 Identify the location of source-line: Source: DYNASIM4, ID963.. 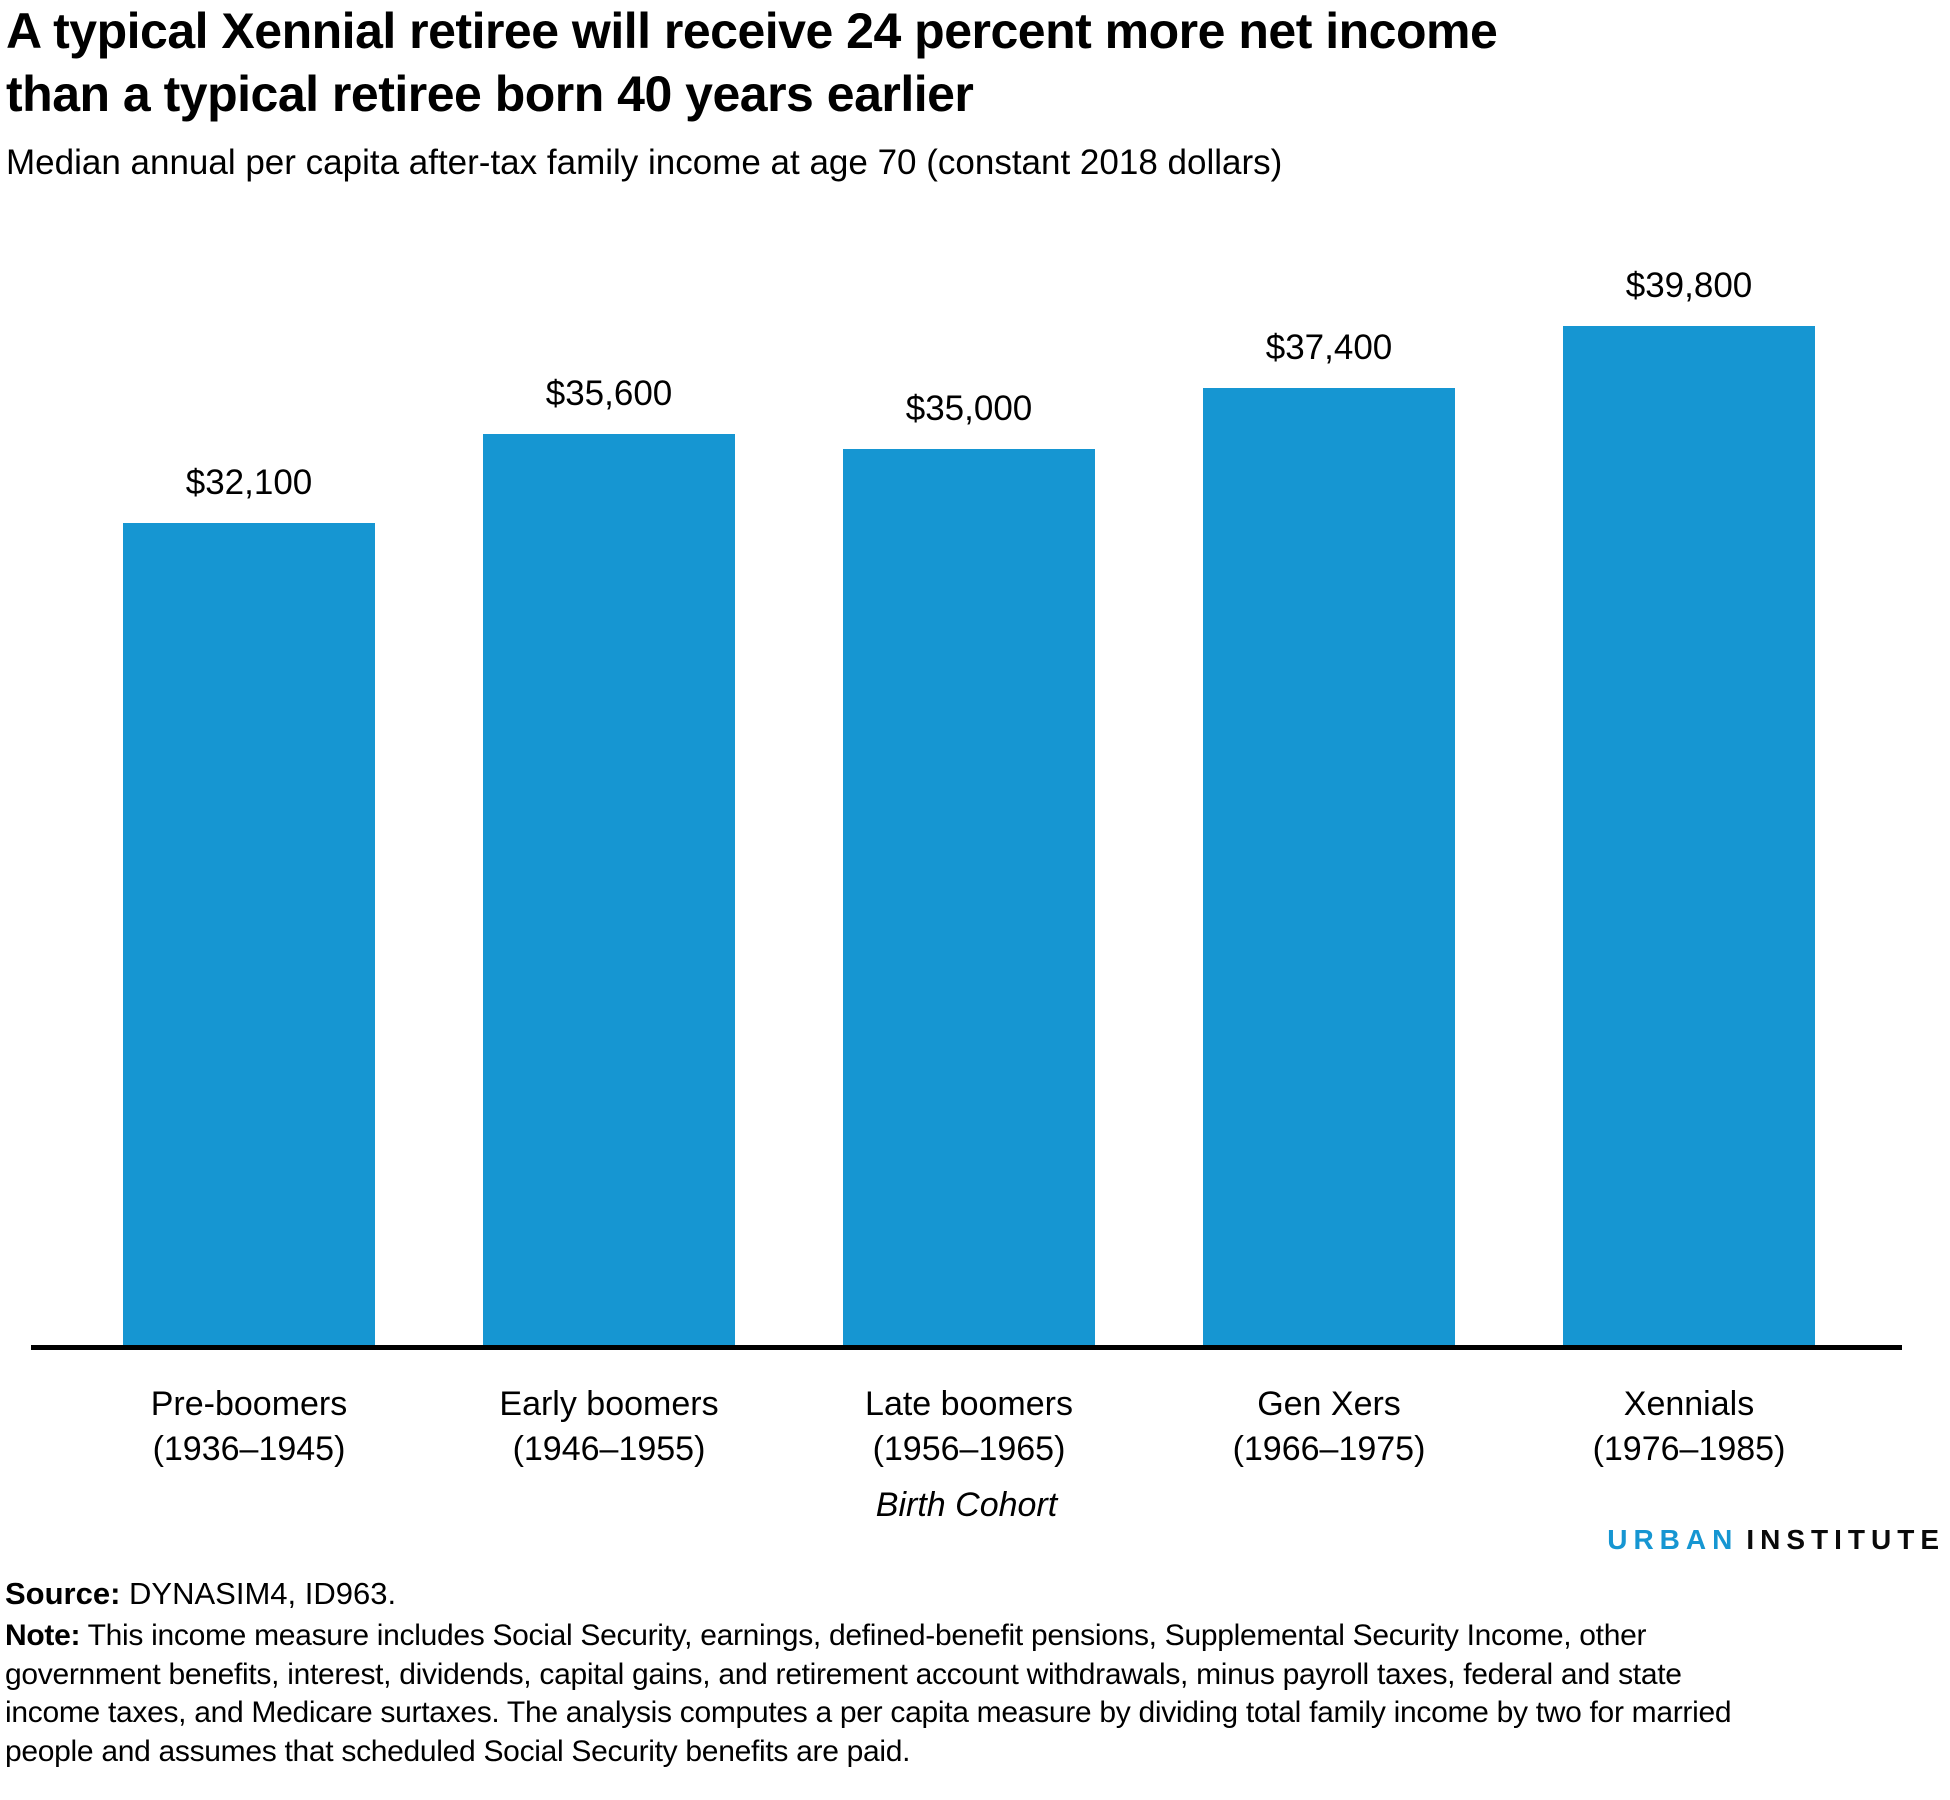
(200, 1594).